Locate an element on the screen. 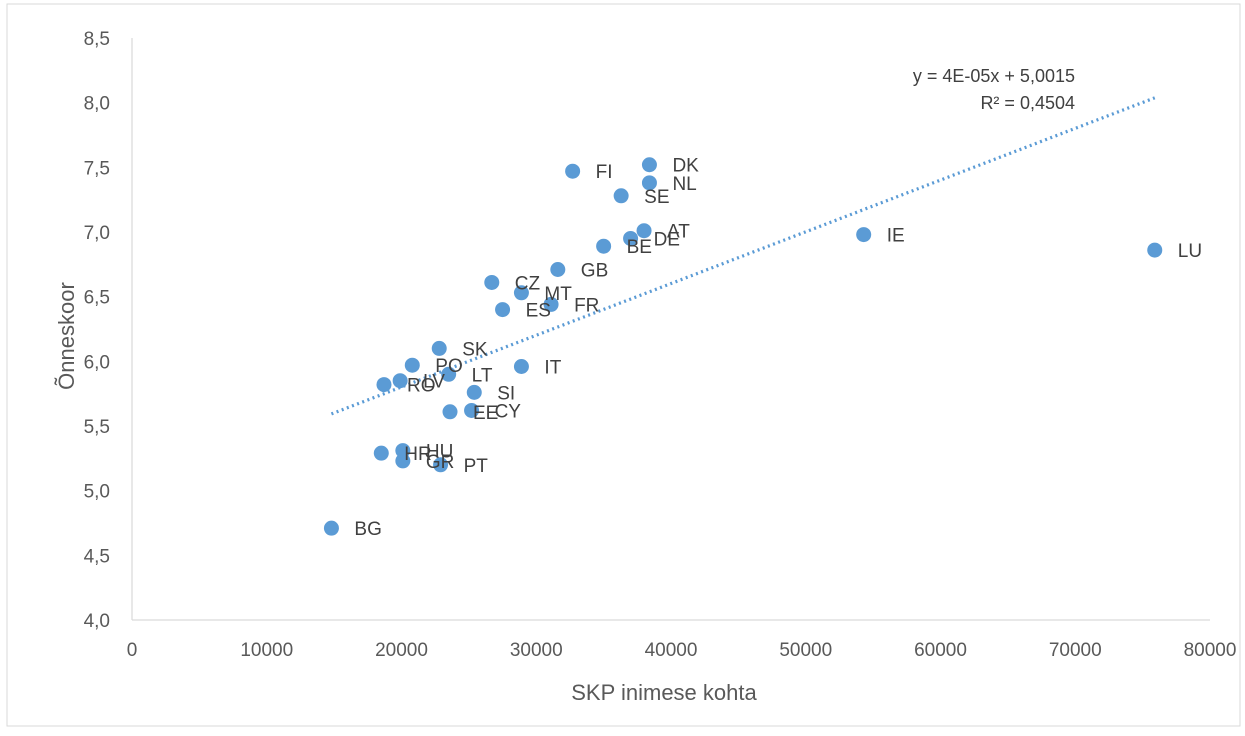 Image resolution: width=1245 pixels, height=736 pixels. data-point-label: SK is located at coordinates (475, 349).